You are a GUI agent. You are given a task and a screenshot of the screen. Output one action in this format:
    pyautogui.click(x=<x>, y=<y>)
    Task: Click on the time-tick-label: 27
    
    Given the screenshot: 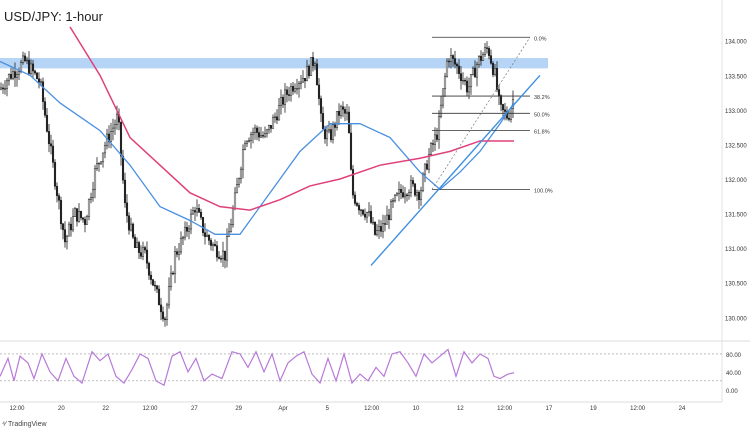 What is the action you would take?
    pyautogui.click(x=194, y=409)
    